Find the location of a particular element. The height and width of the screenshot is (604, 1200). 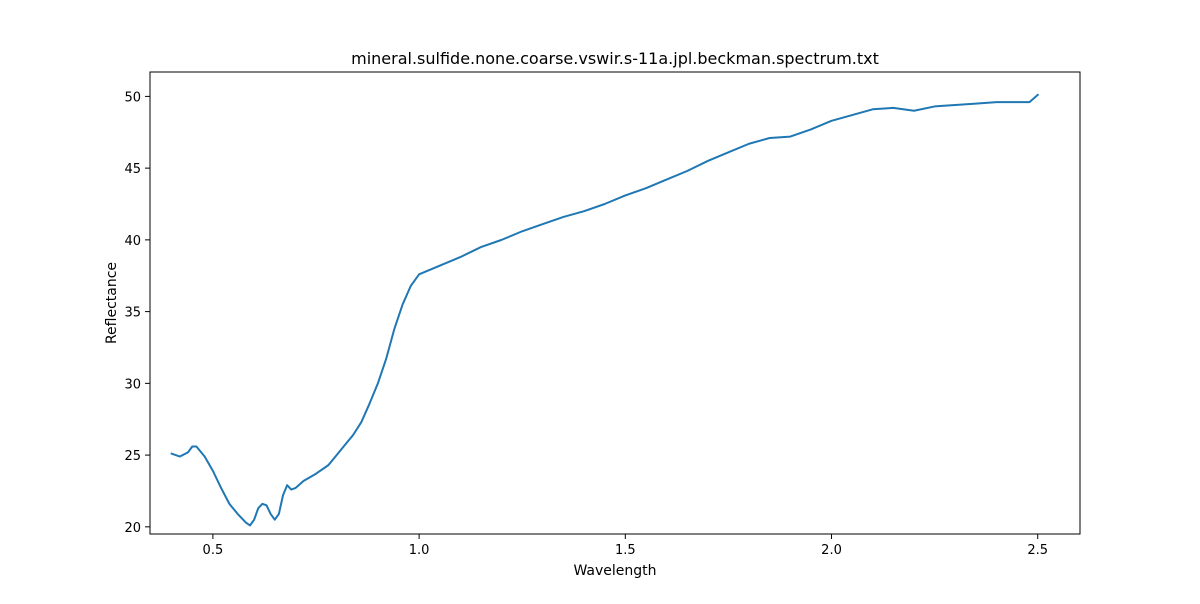

x-tick-label: 1.5 is located at coordinates (625, 550).